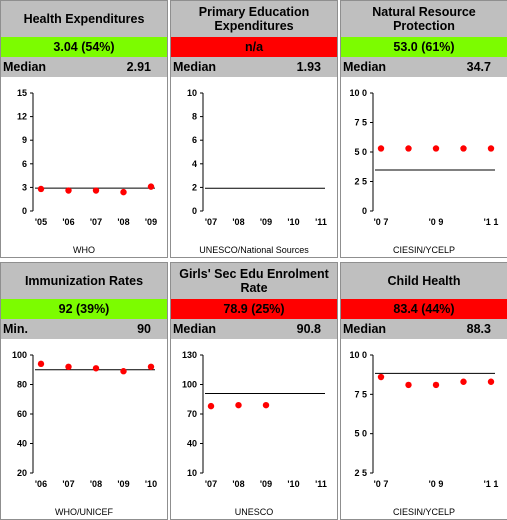  What do you see at coordinates (254, 19) in the screenshot?
I see `panel-title: Primary Education Expenditures` at bounding box center [254, 19].